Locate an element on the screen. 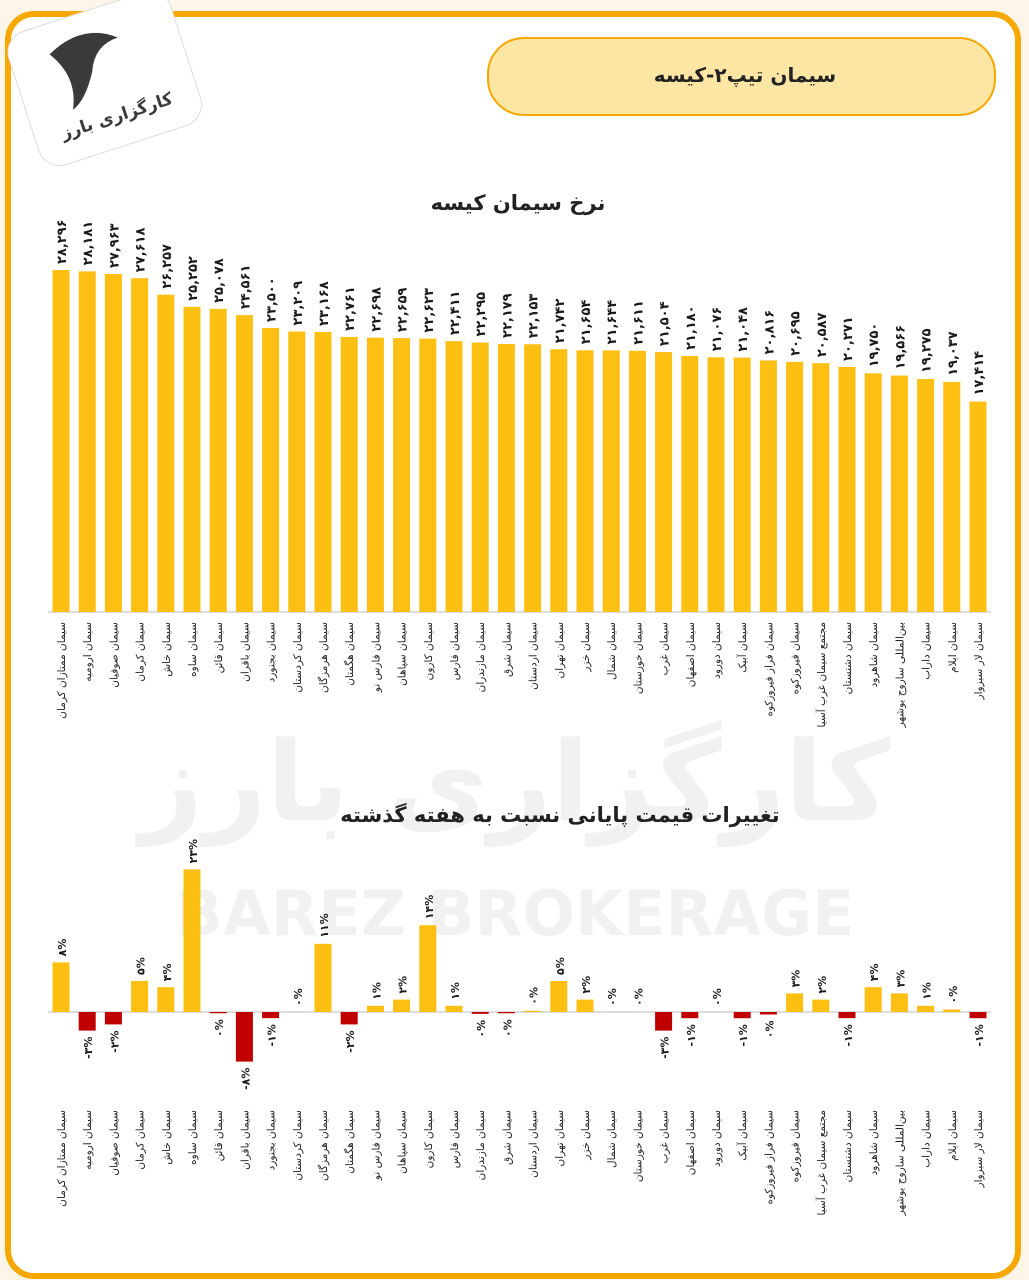 The width and height of the screenshot is (1029, 1280). value-label: ۲۵,۰۷۸ is located at coordinates (219, 280).